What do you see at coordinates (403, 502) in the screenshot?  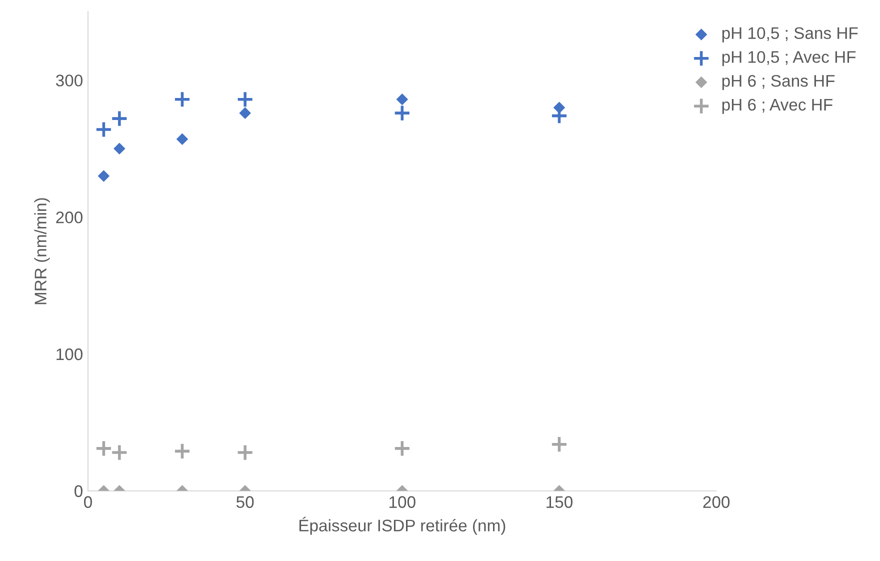 I see `x-tick-label: 100` at bounding box center [403, 502].